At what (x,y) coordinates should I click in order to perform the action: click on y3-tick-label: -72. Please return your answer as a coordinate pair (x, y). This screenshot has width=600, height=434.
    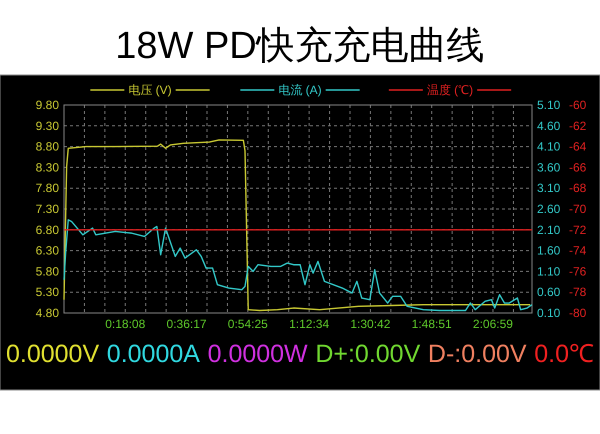
    Looking at the image, I should click on (578, 229).